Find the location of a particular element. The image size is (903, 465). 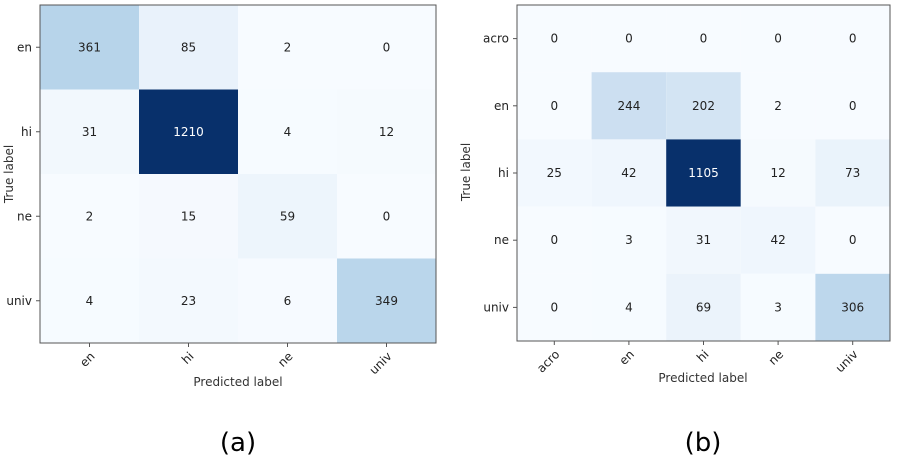

cell-en-acro is located at coordinates (554, 106).